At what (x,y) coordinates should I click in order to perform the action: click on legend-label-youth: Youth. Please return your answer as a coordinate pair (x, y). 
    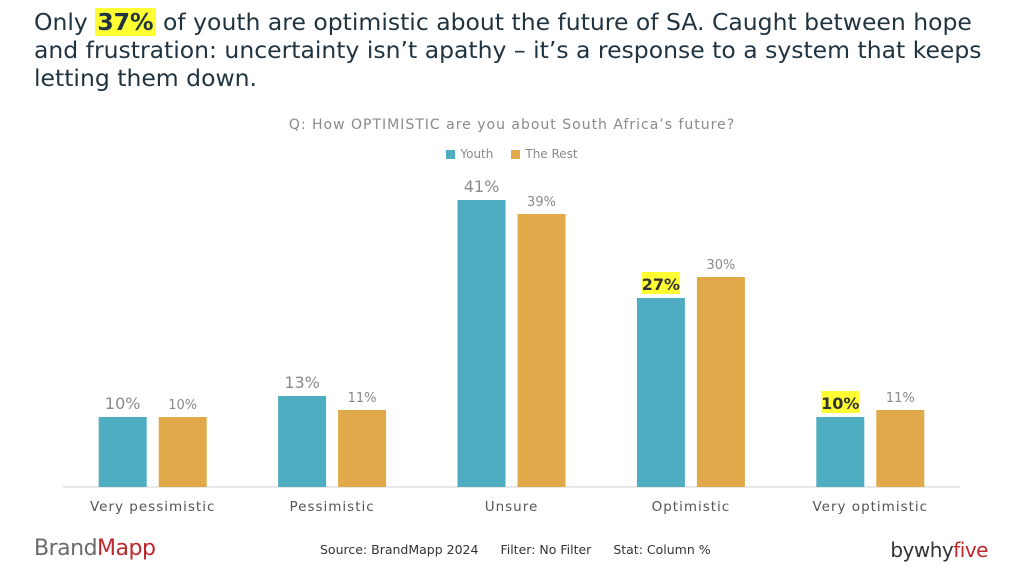
    Looking at the image, I should click on (477, 154).